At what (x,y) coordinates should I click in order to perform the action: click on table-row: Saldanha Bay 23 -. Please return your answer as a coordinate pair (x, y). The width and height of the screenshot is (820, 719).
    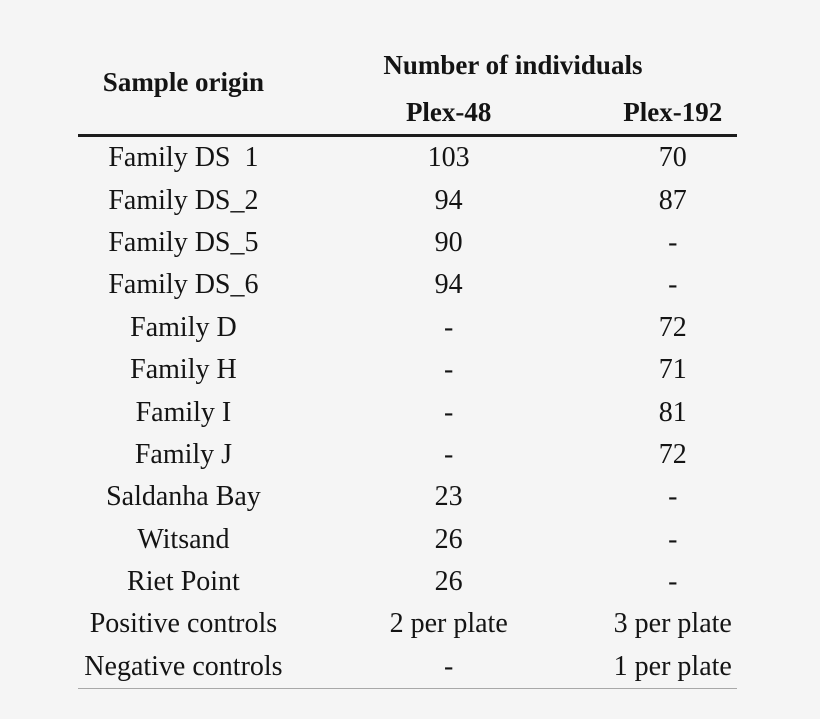
    Looking at the image, I should click on (407, 497).